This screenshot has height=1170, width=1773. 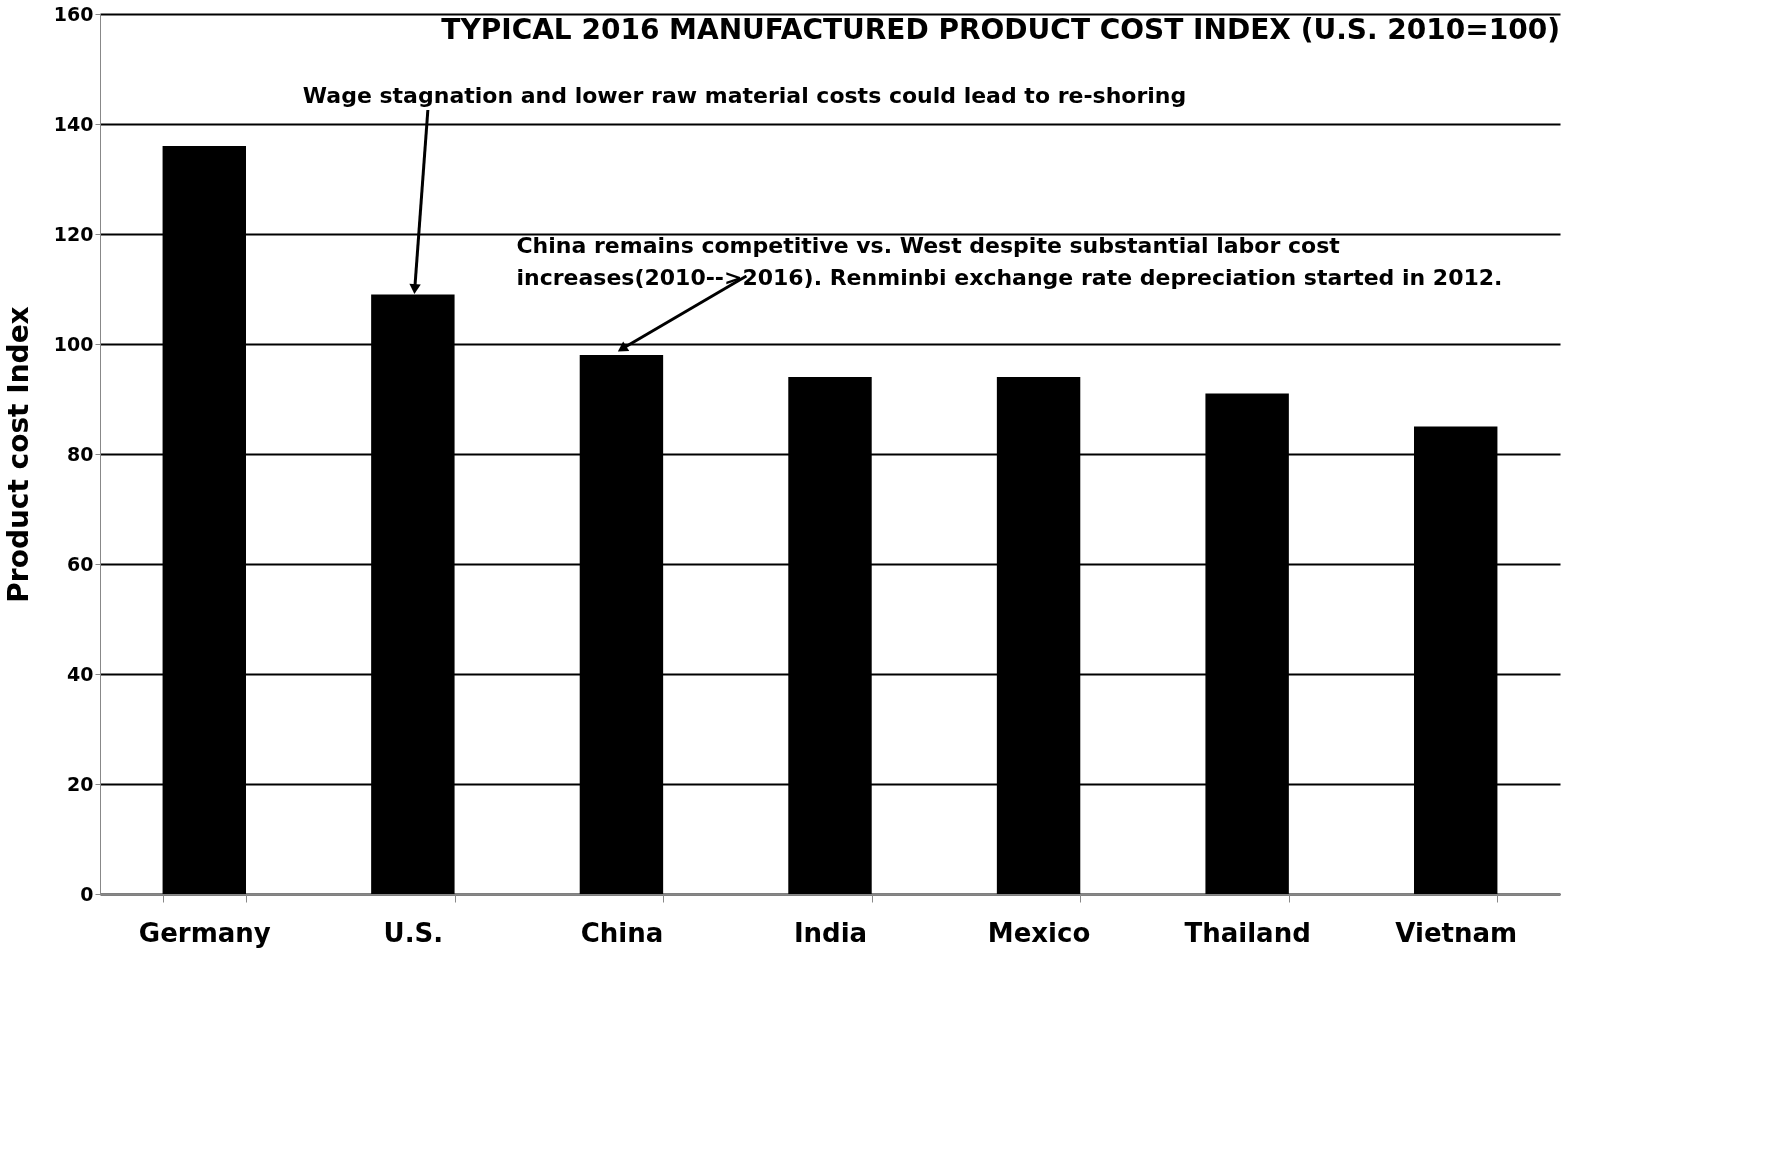 What do you see at coordinates (18, 454) in the screenshot?
I see `y-axis-title: Product cost Index` at bounding box center [18, 454].